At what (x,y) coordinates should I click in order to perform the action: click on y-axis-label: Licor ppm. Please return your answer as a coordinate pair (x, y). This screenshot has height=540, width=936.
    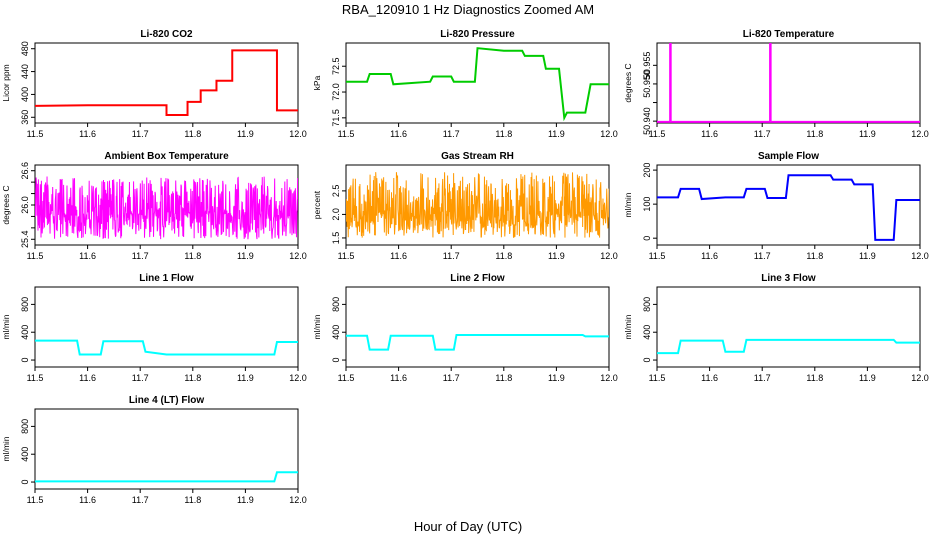
    Looking at the image, I should click on (6, 82).